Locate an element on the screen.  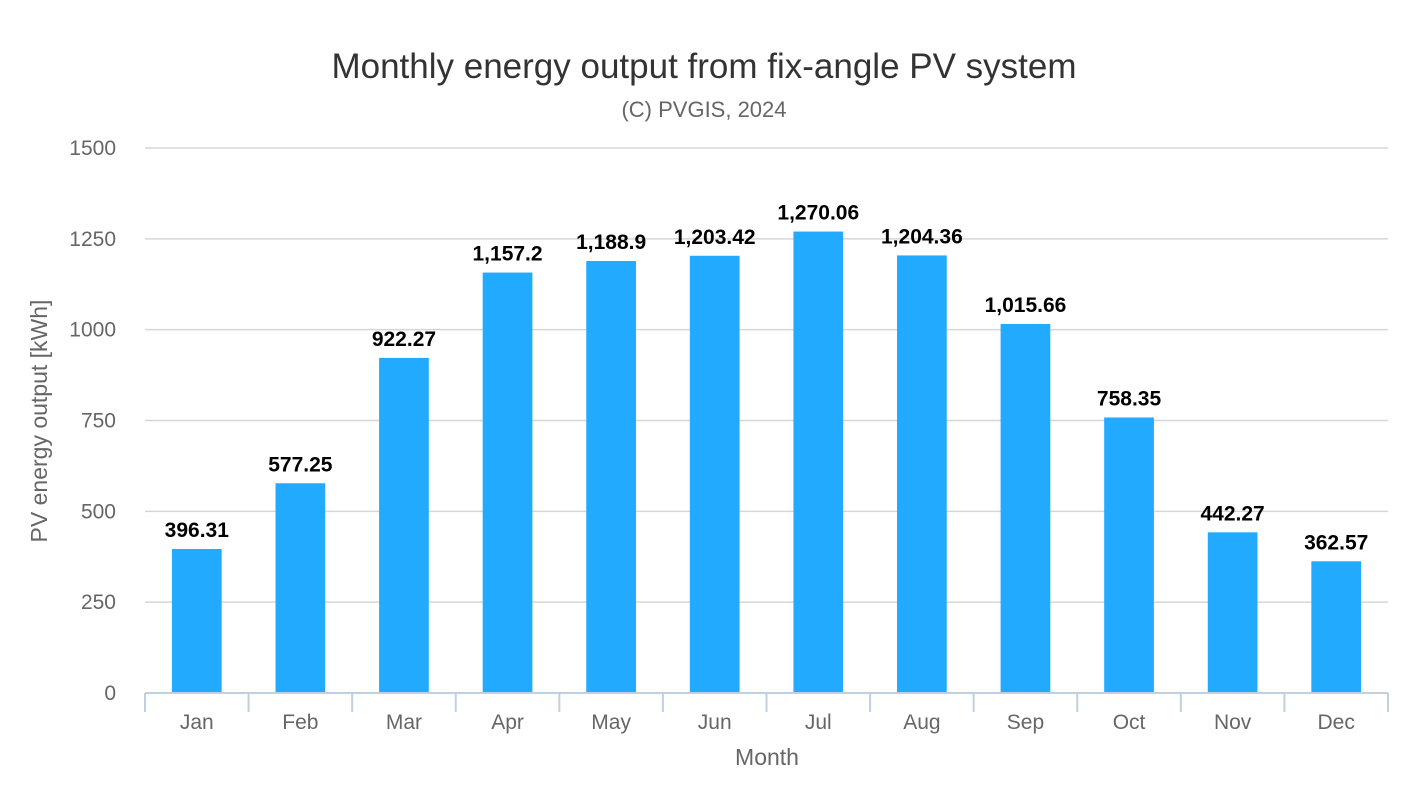
x-tick-label: Sep is located at coordinates (1025, 722).